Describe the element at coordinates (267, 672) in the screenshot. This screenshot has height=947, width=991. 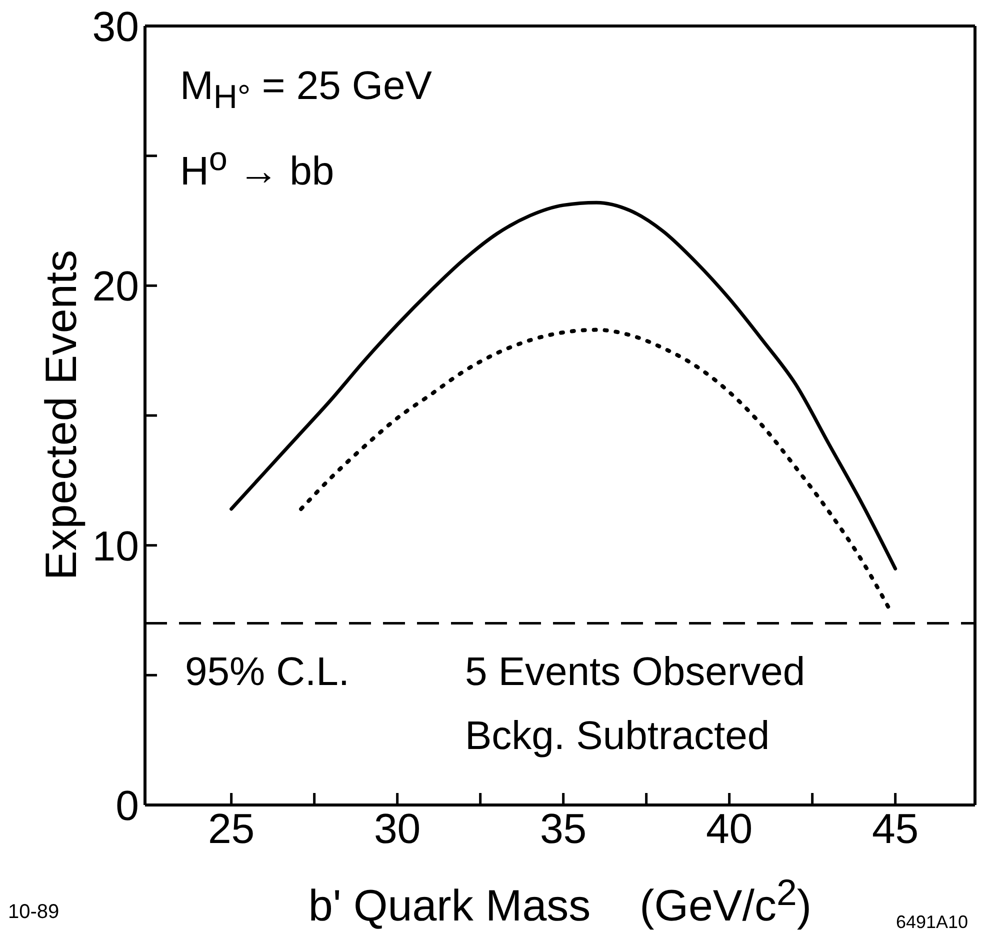
I see `annotation: 95% C.L.` at that location.